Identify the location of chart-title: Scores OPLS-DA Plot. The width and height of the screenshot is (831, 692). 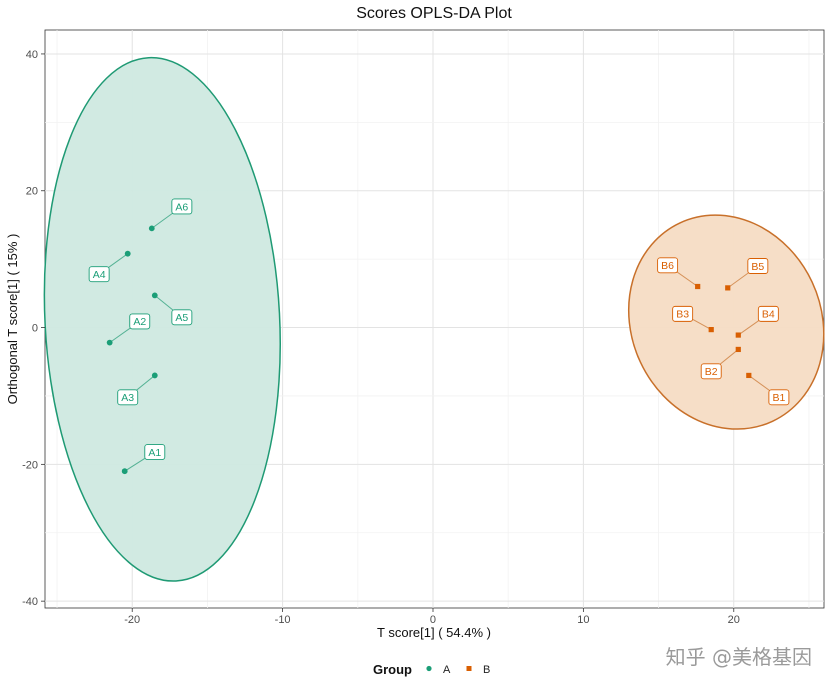
(434, 13).